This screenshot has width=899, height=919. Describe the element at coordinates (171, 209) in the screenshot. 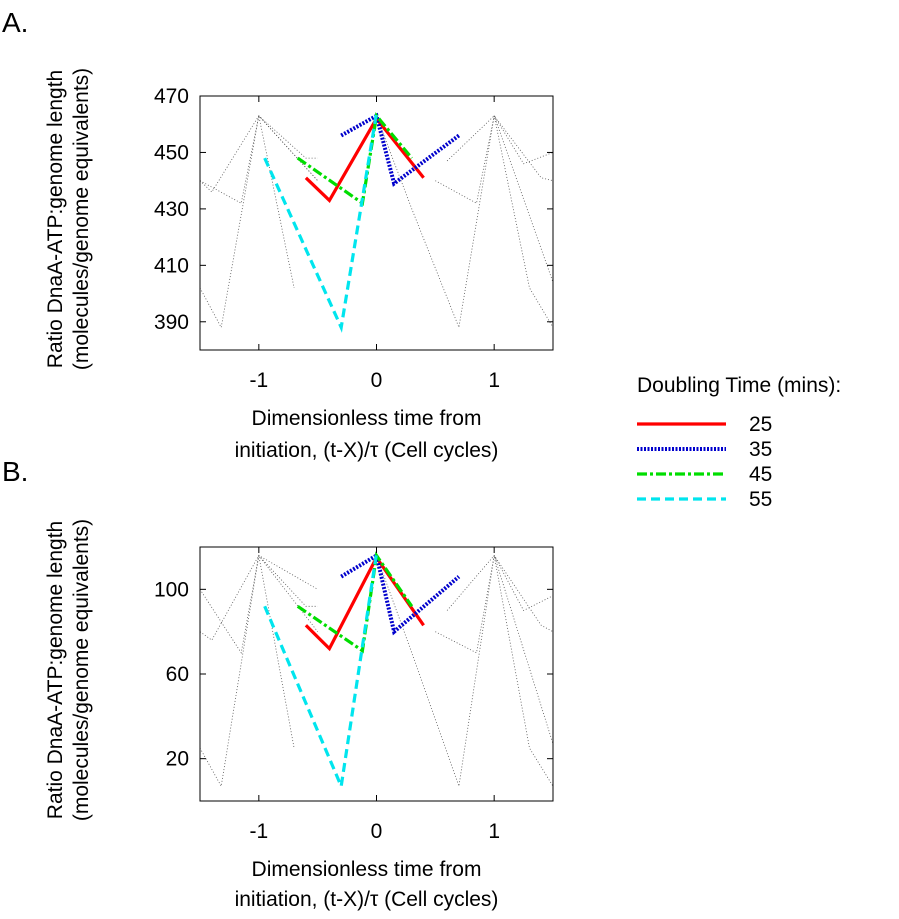

I see `y-tick-label: 430` at that location.